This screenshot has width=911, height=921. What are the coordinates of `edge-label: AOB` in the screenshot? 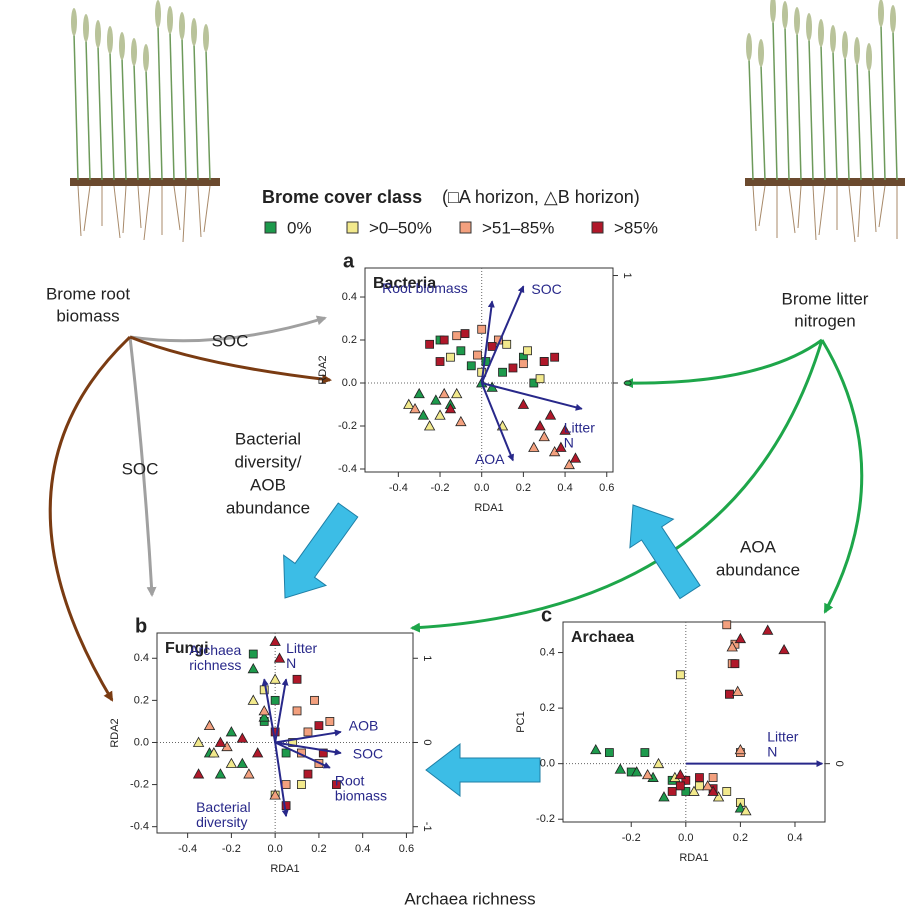 It's located at (268, 484).